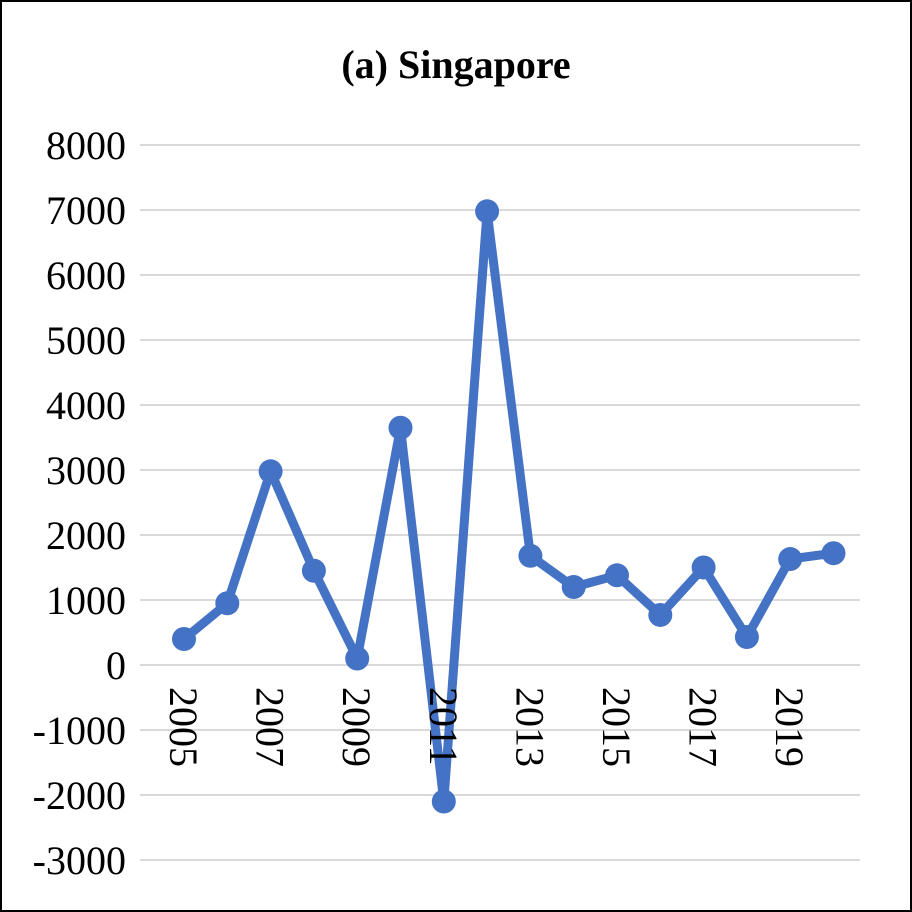 The height and width of the screenshot is (912, 912). What do you see at coordinates (486, 727) in the screenshot?
I see `x-axis-ticks: 2005 2007 2009 2011 2013 2015 2017 2019` at bounding box center [486, 727].